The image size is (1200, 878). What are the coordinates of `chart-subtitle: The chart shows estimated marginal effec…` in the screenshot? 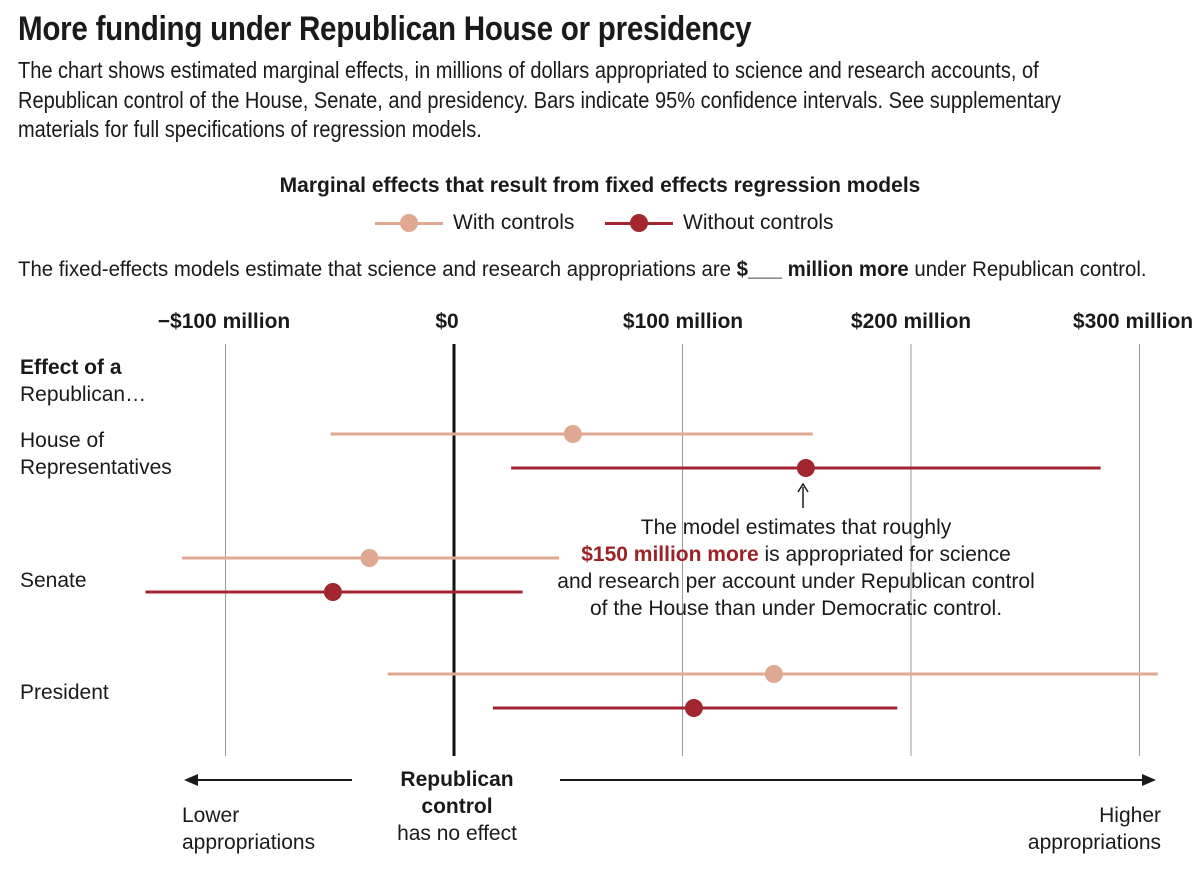 It's located at (539, 99).